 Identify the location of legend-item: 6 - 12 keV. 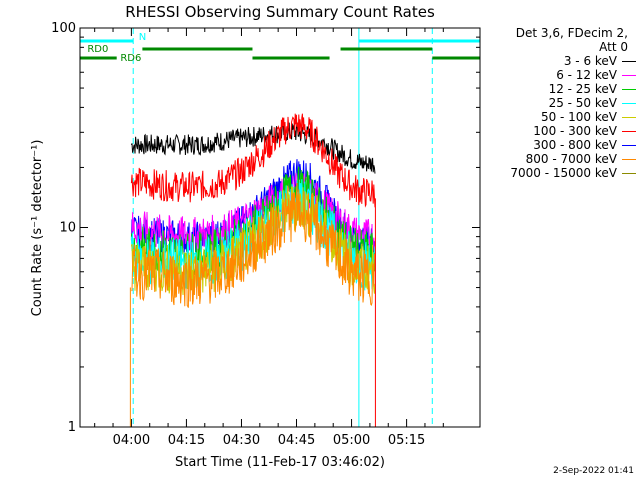
(565, 75).